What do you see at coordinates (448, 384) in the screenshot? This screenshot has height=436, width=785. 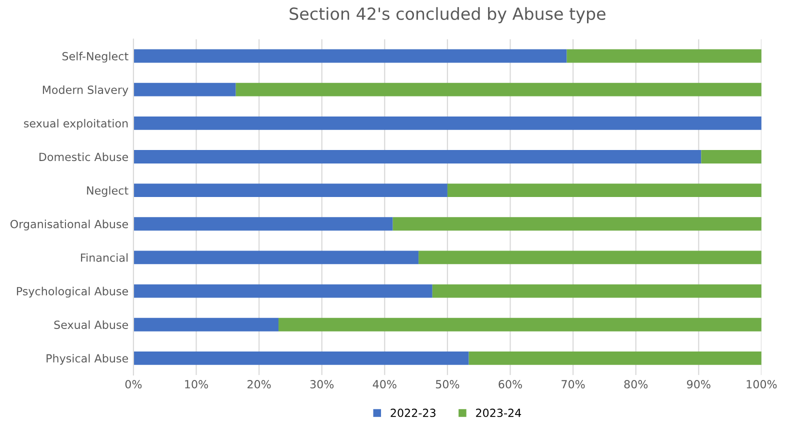 I see `x-tick-label: 50%` at bounding box center [448, 384].